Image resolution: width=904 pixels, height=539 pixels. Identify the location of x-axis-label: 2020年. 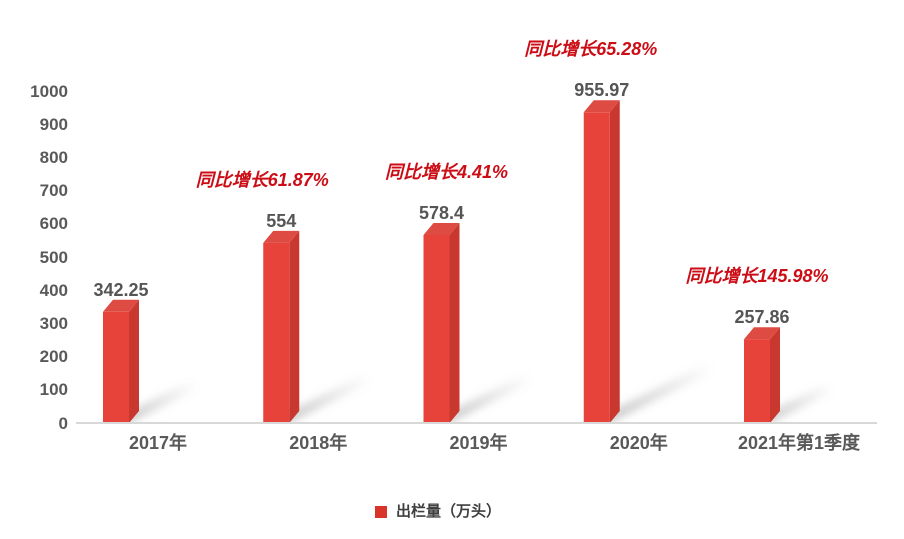
(638, 443).